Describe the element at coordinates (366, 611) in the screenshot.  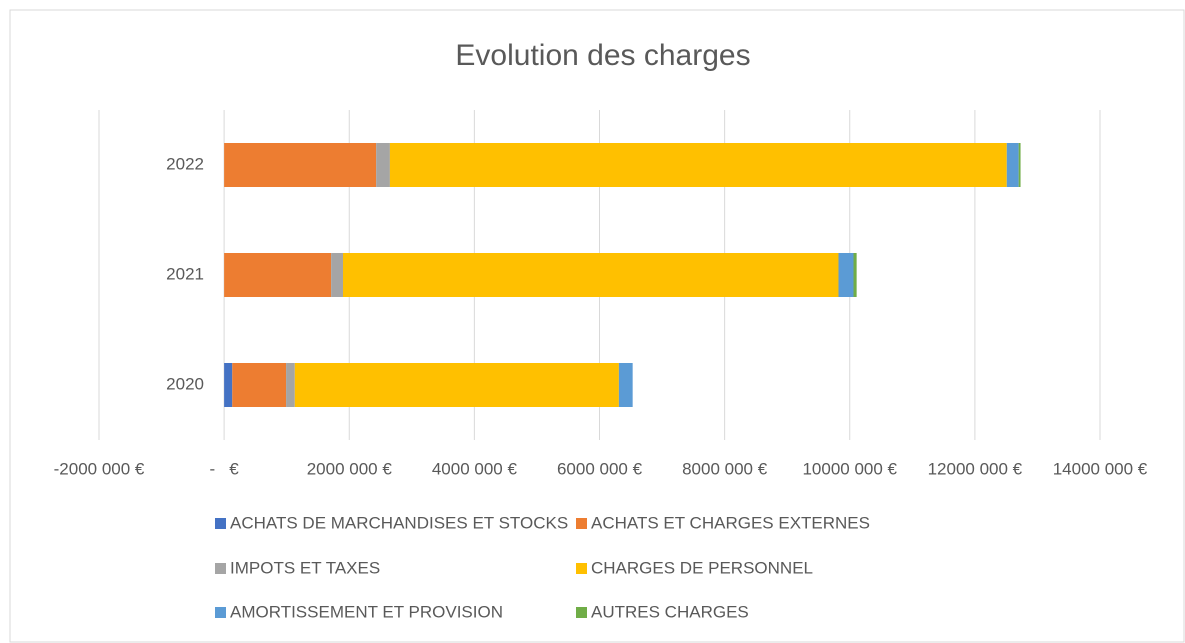
I see `legend-label: AMORTISSEMENT ET PROVISION` at that location.